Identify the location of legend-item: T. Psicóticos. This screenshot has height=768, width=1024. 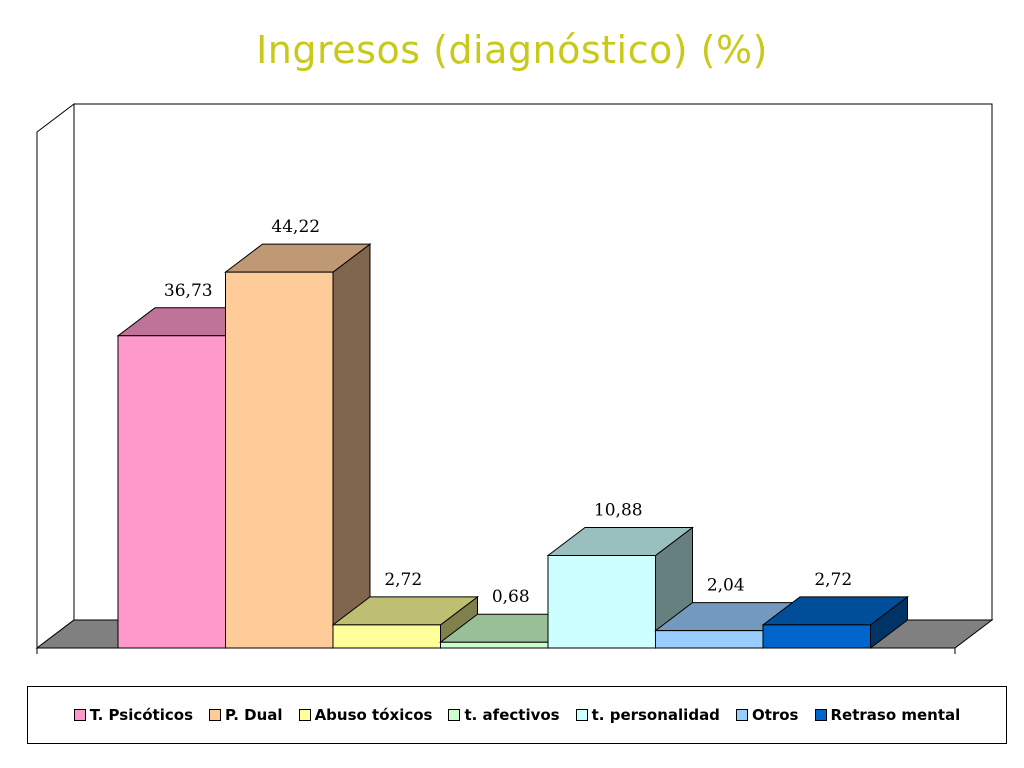
(133, 715).